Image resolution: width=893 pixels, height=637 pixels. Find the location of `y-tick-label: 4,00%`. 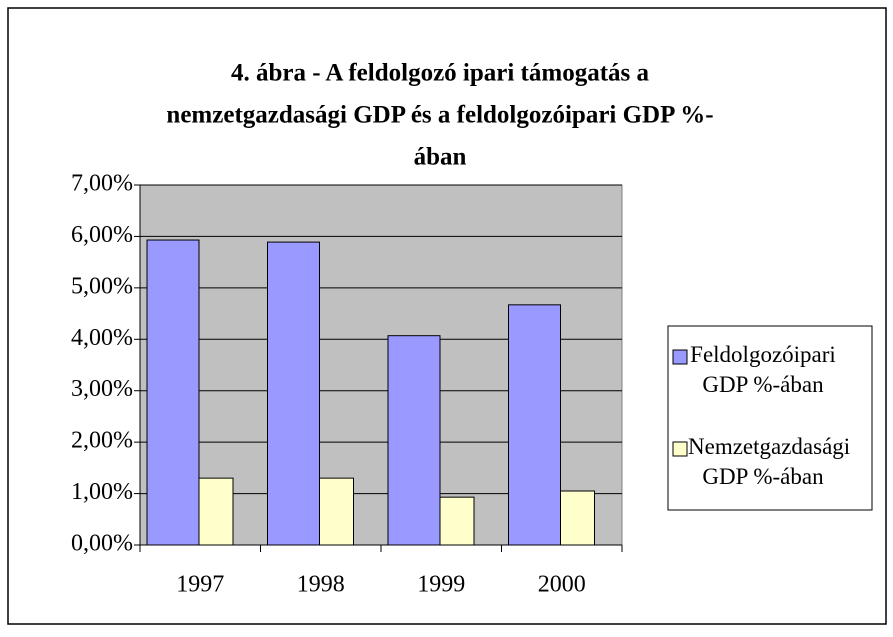

y-tick-label: 4,00% is located at coordinates (102, 338).